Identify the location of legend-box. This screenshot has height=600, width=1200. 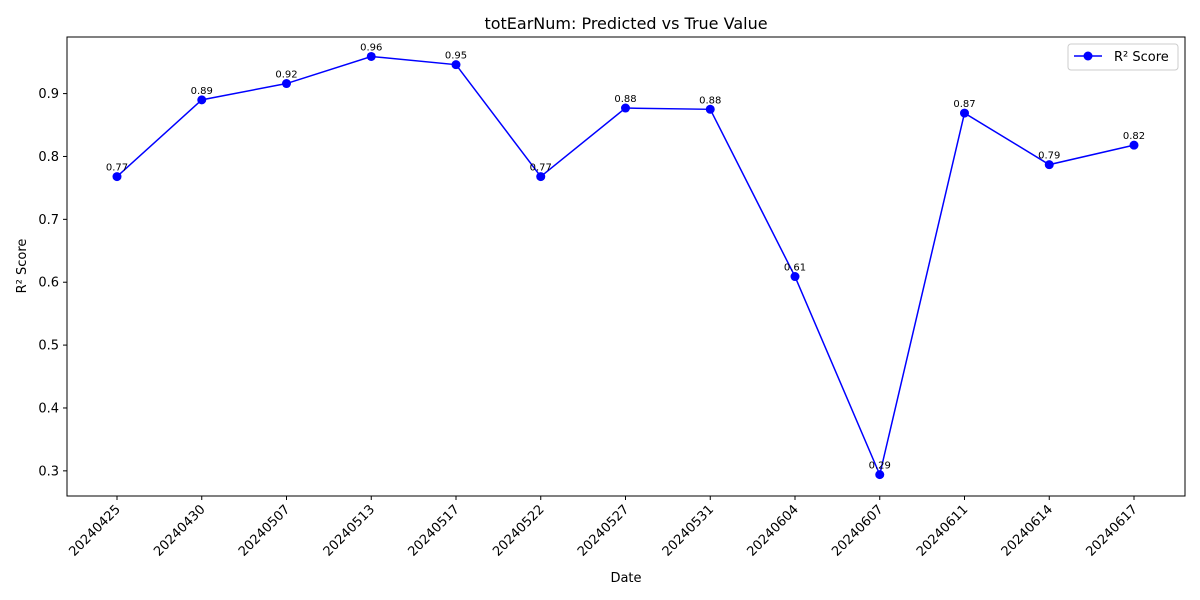
(1123, 57).